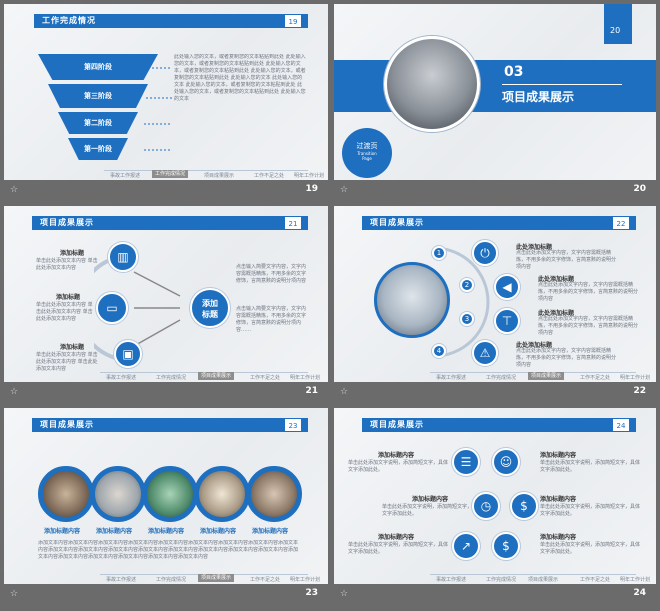 The image size is (660, 611). What do you see at coordinates (495, 393) in the screenshot?
I see `thumb-footer: ☆ 22` at bounding box center [495, 393].